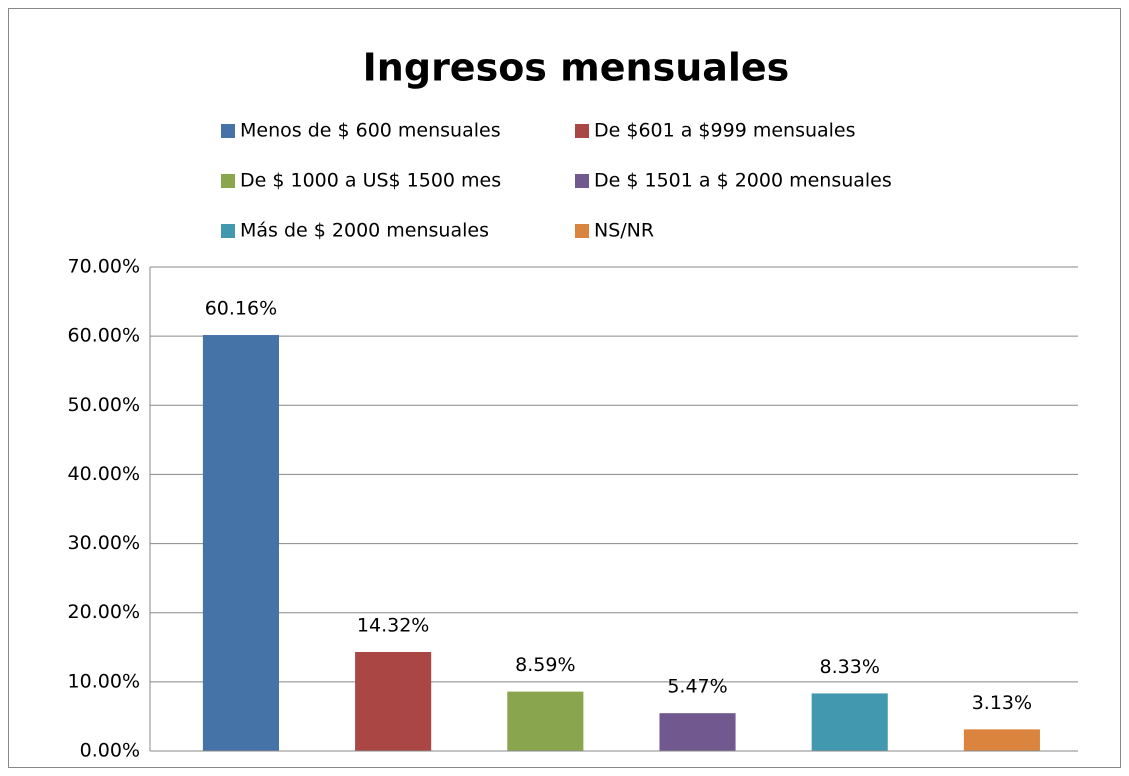 The image size is (1129, 776). What do you see at coordinates (364, 231) in the screenshot?
I see `legend-label: Más de $ 2000 mensuales` at bounding box center [364, 231].